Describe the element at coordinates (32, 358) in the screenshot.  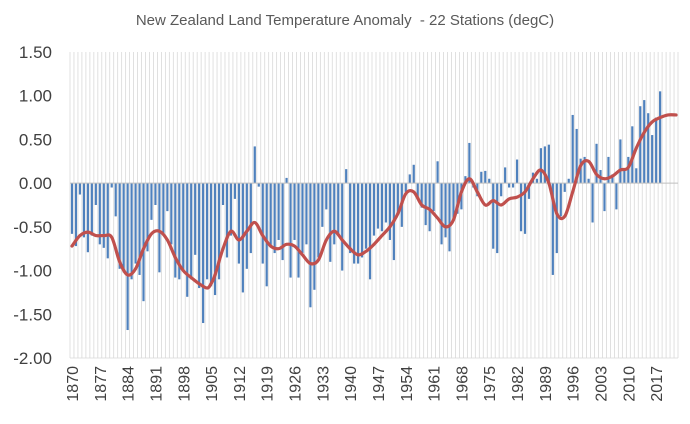
I see `y-tick-label: -2.00` at that location.